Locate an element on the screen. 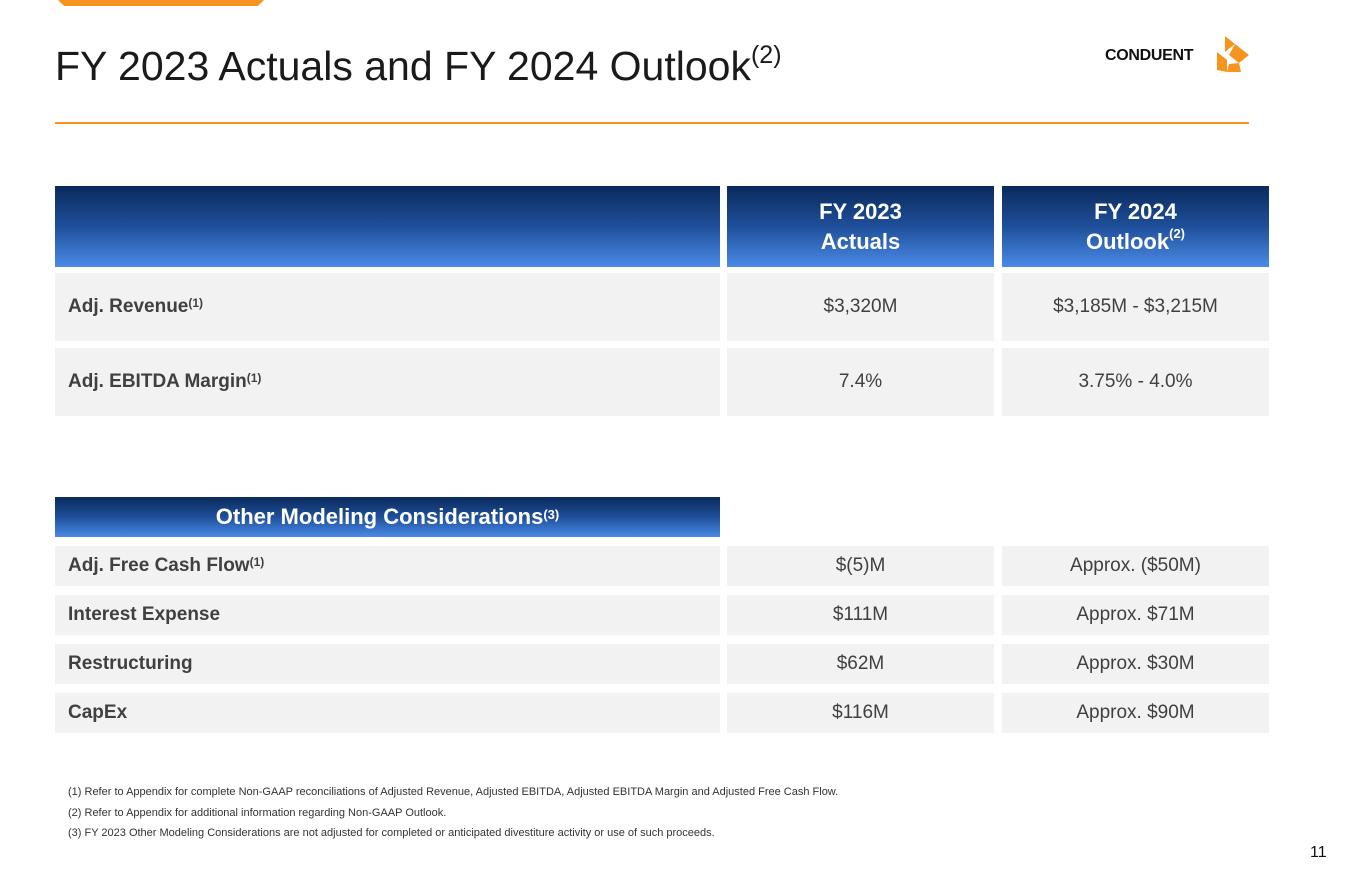 The height and width of the screenshot is (878, 1365). page-title: FY 2023 Actuals and FY 2024 Outlook(2) is located at coordinates (418, 65).